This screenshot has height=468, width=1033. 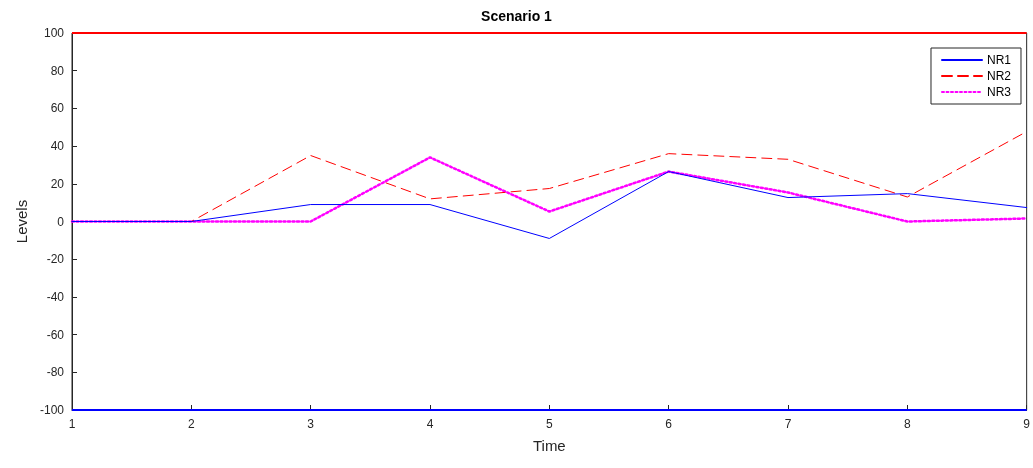 I want to click on legend-label: NR2, so click(x=999, y=76).